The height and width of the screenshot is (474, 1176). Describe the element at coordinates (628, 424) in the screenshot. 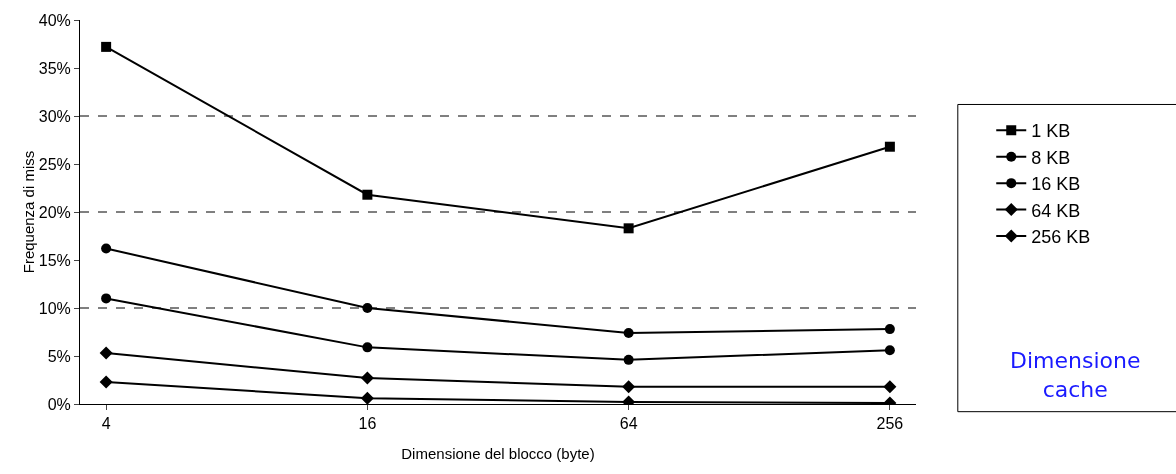

I see `x-tick-label: 64` at that location.